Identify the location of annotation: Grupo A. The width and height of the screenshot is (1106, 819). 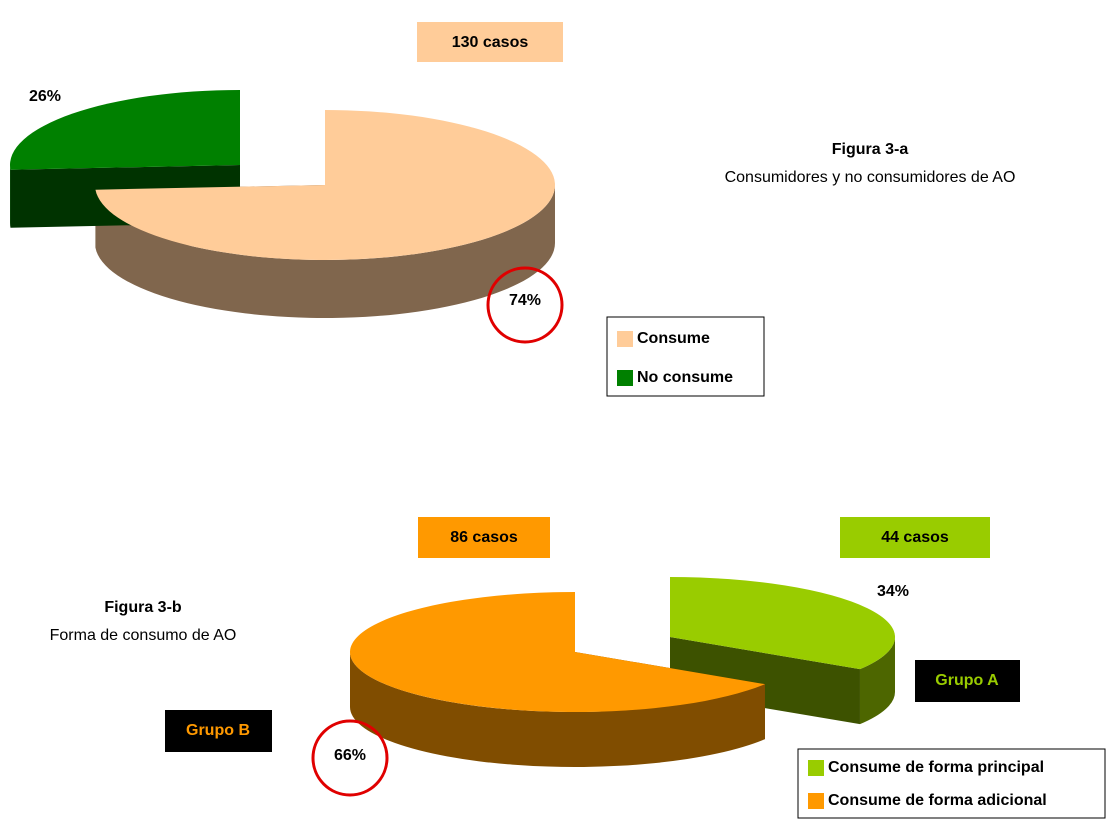
(967, 680).